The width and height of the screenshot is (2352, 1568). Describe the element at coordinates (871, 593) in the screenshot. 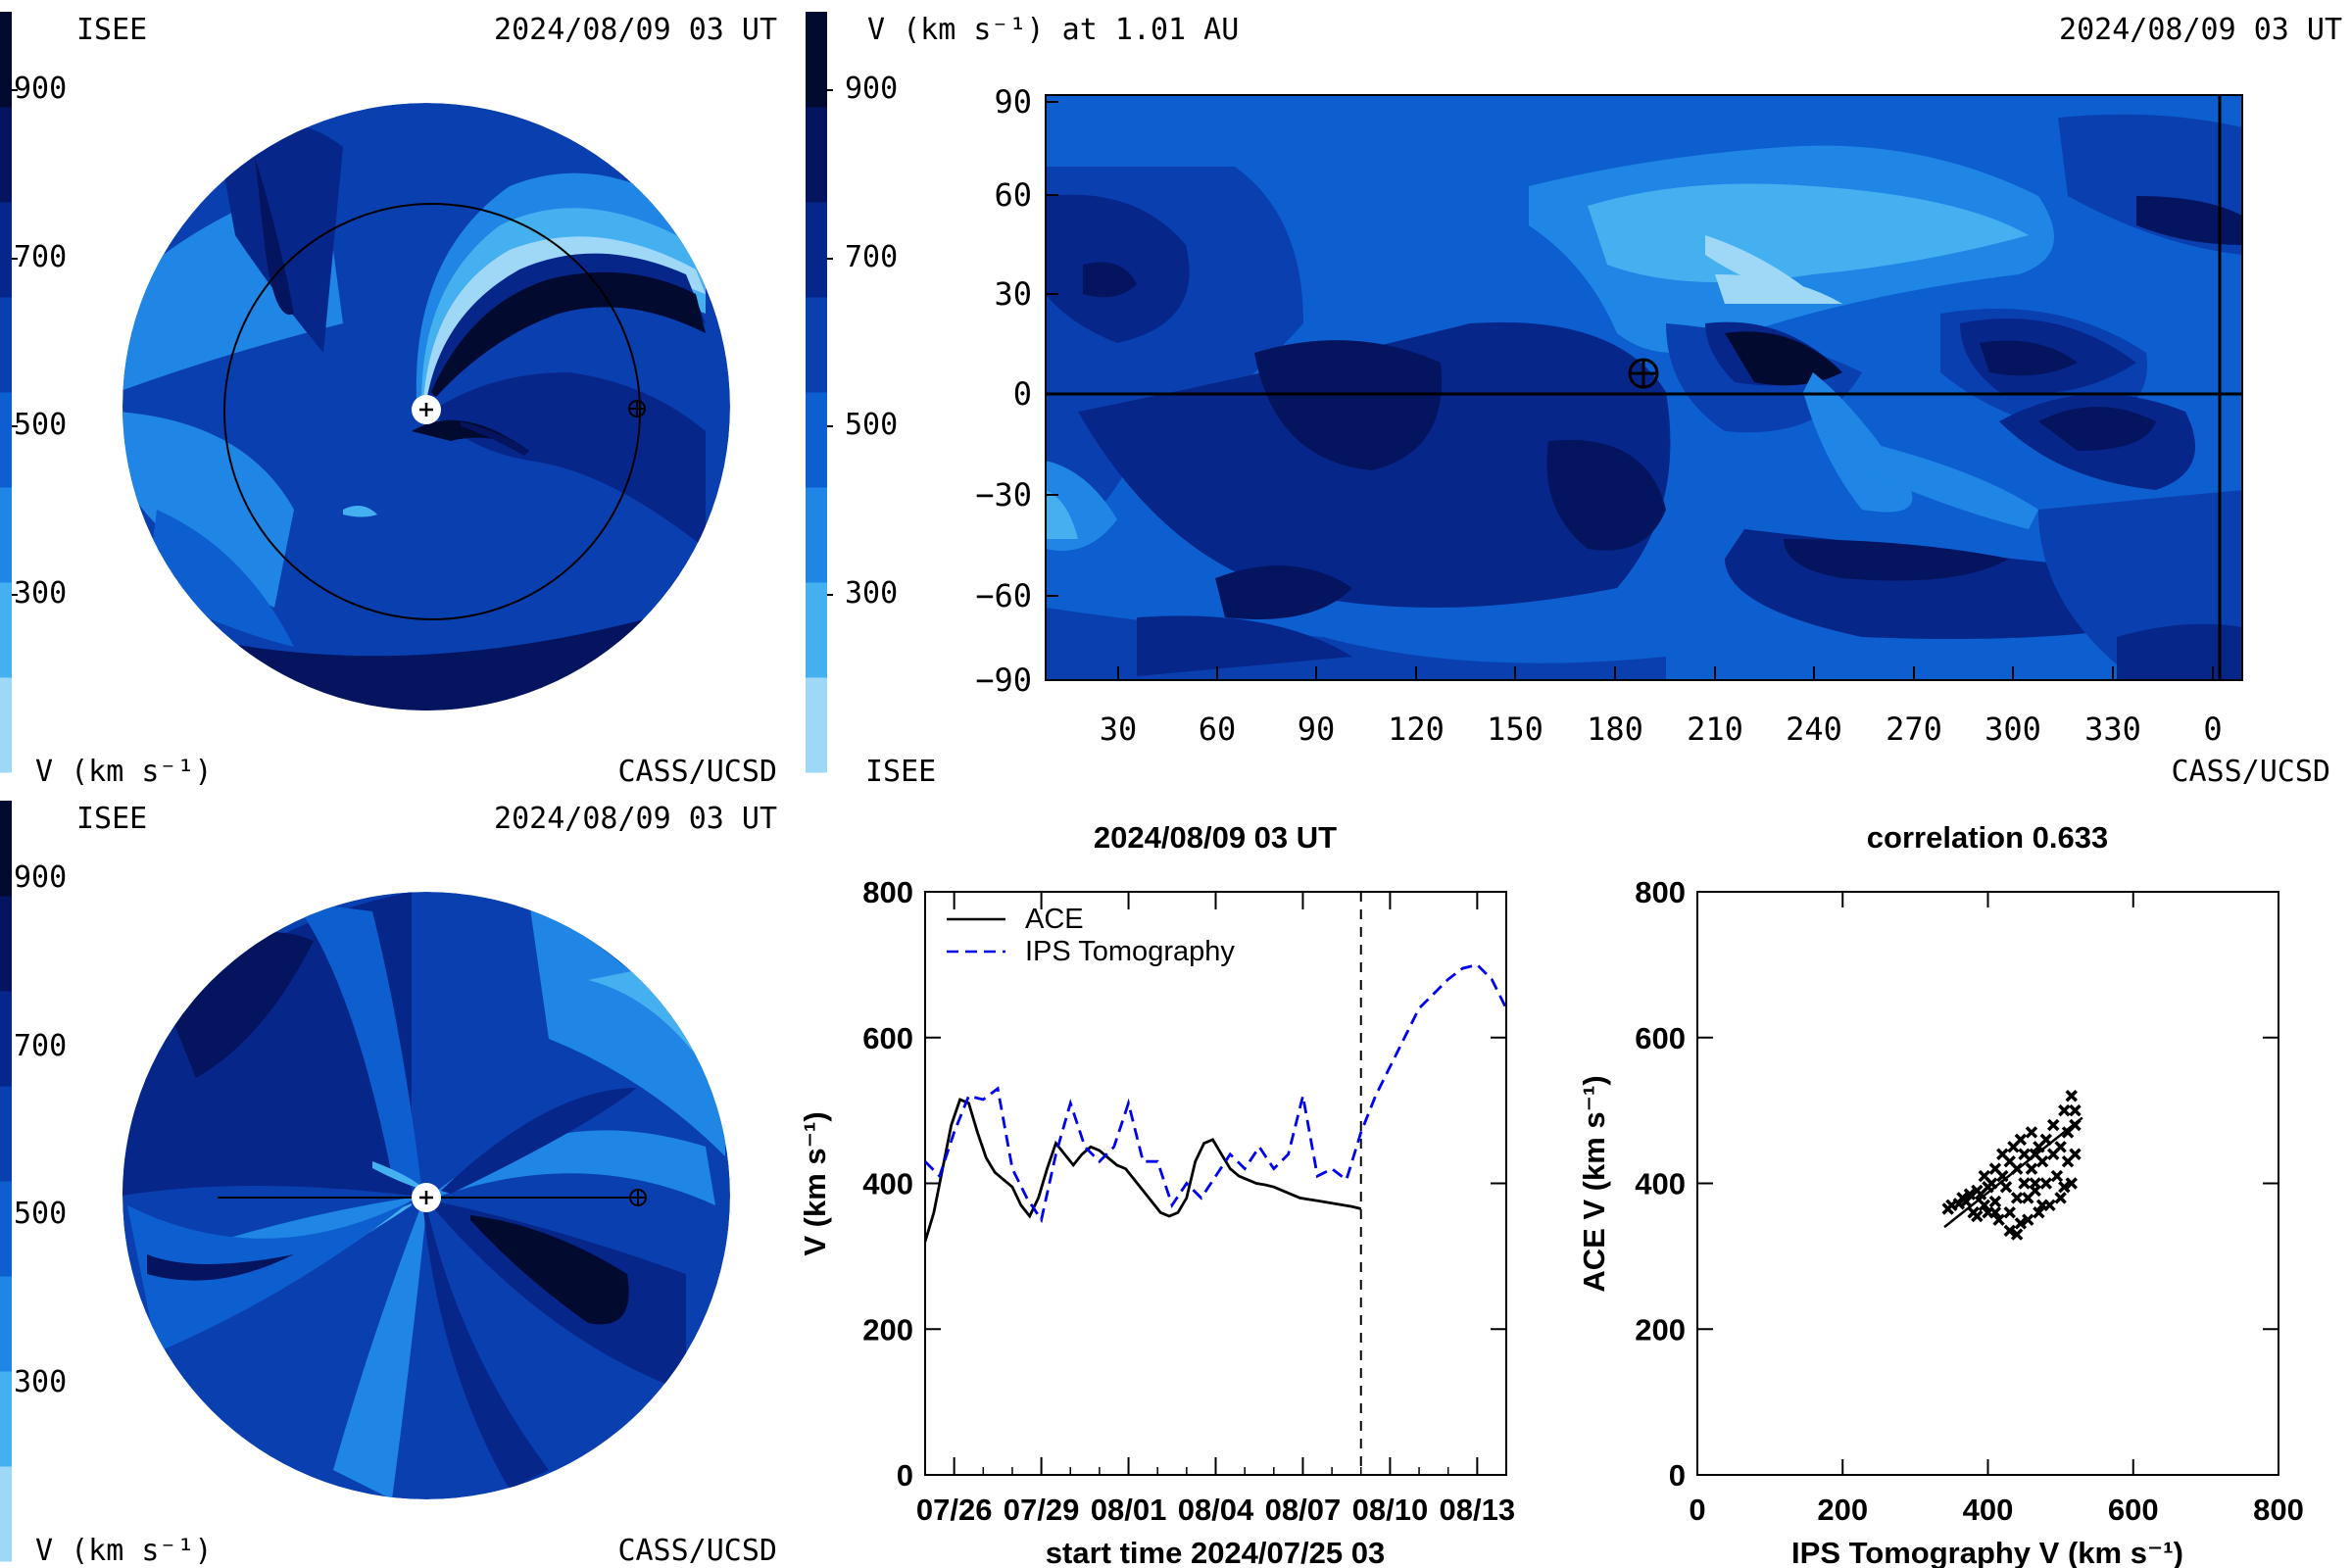

I see `tr-cbar-tick-300: 300` at that location.